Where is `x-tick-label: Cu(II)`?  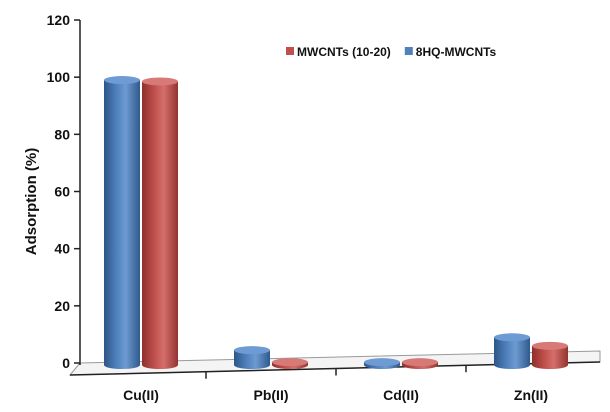 x-tick-label: Cu(II) is located at coordinates (141, 395).